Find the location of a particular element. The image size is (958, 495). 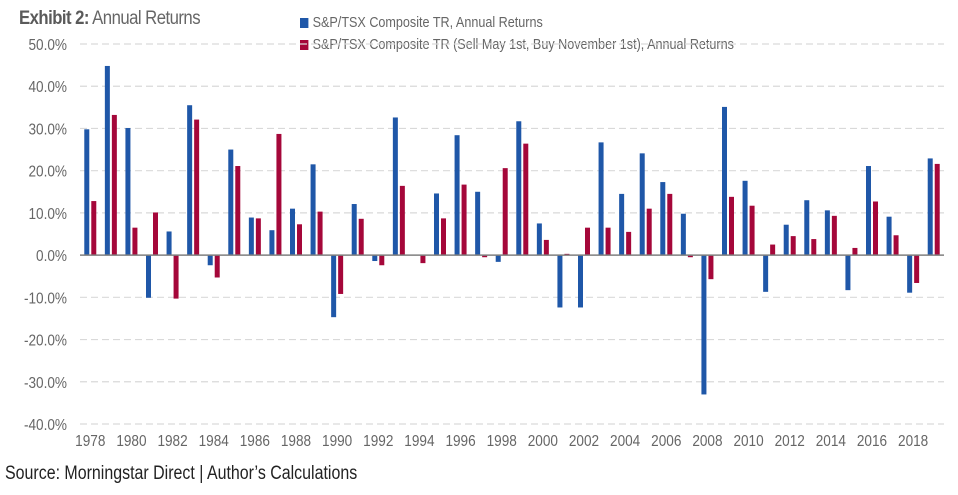

bar-tsx-1987 is located at coordinates (272, 243).